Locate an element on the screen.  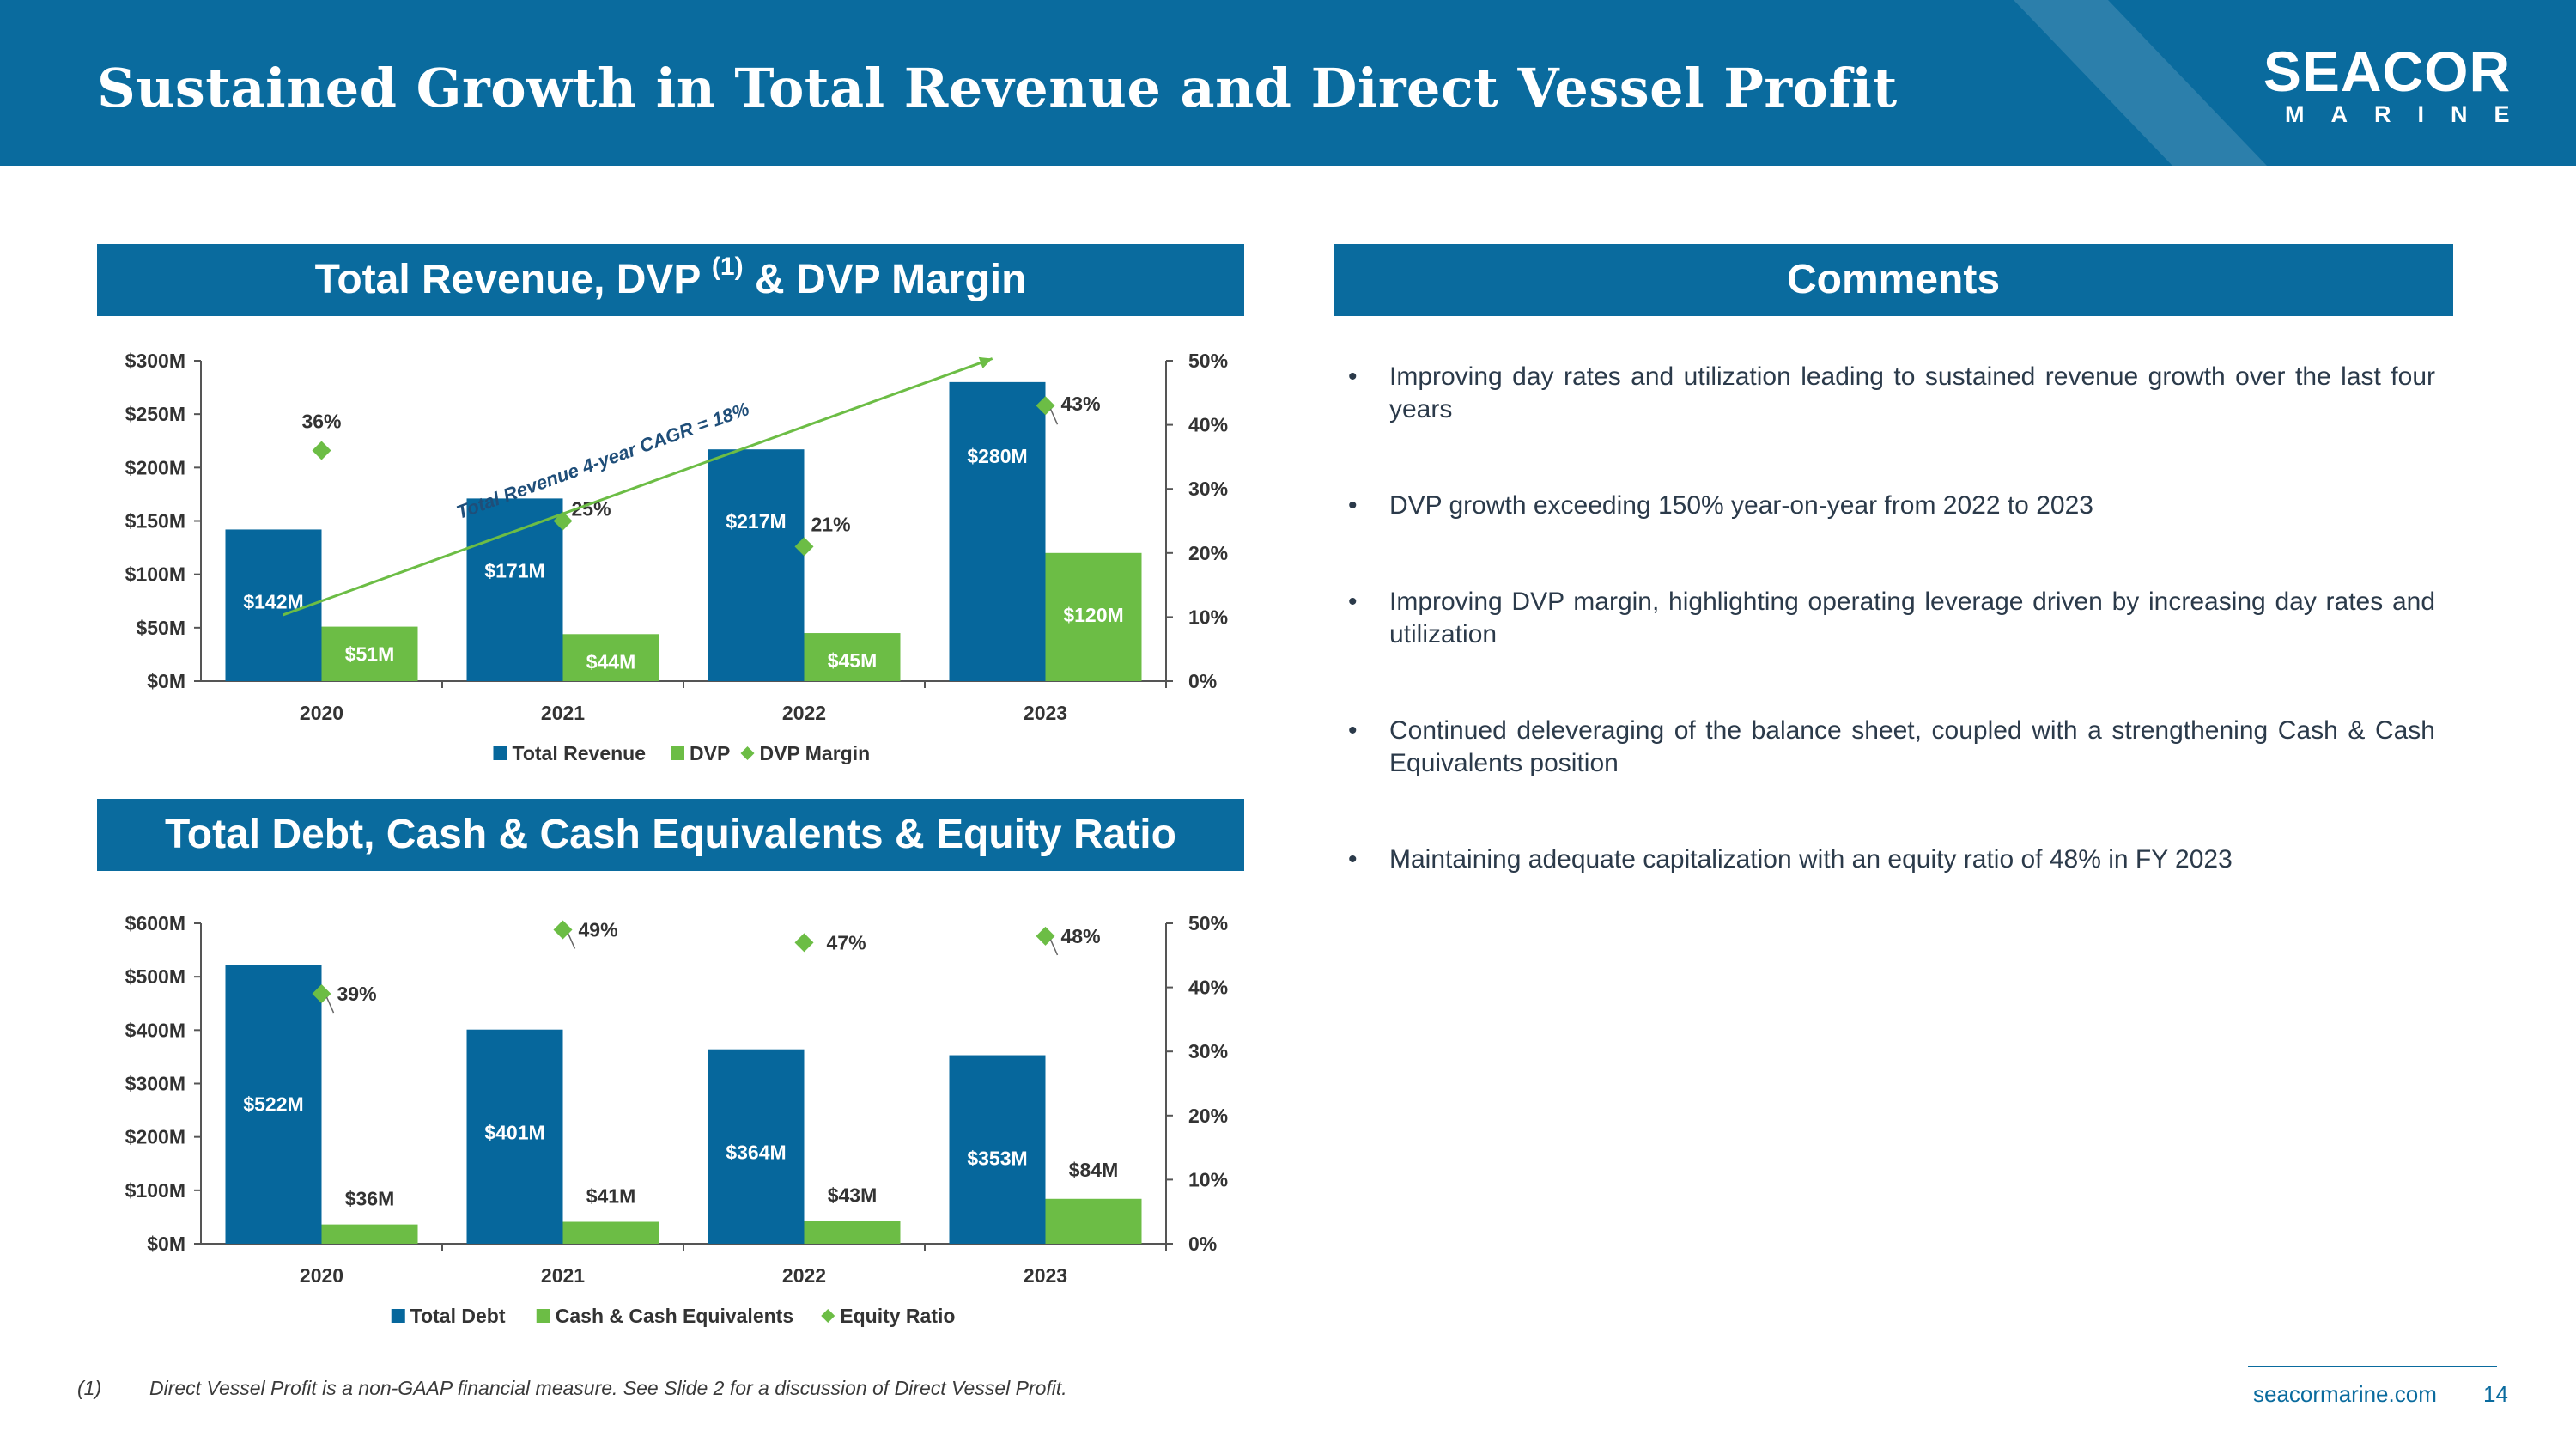
y-tick-label: $400M is located at coordinates (155, 1030).